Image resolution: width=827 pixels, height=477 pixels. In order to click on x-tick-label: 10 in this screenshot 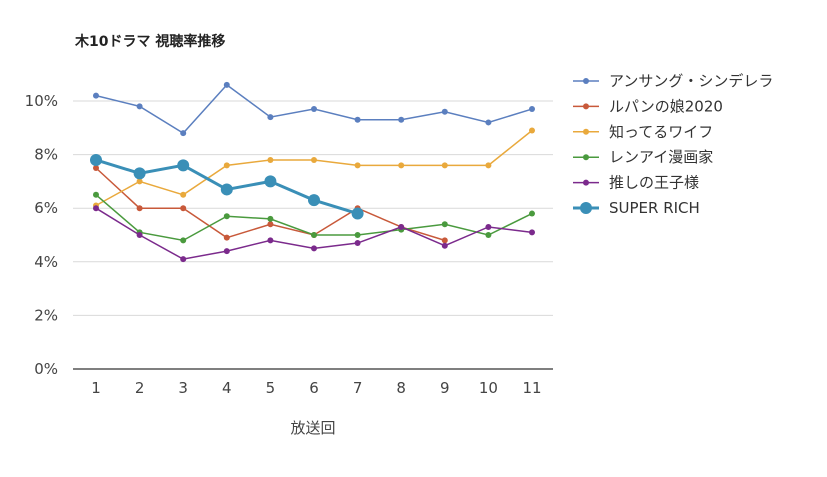, I will do `click(488, 388)`.